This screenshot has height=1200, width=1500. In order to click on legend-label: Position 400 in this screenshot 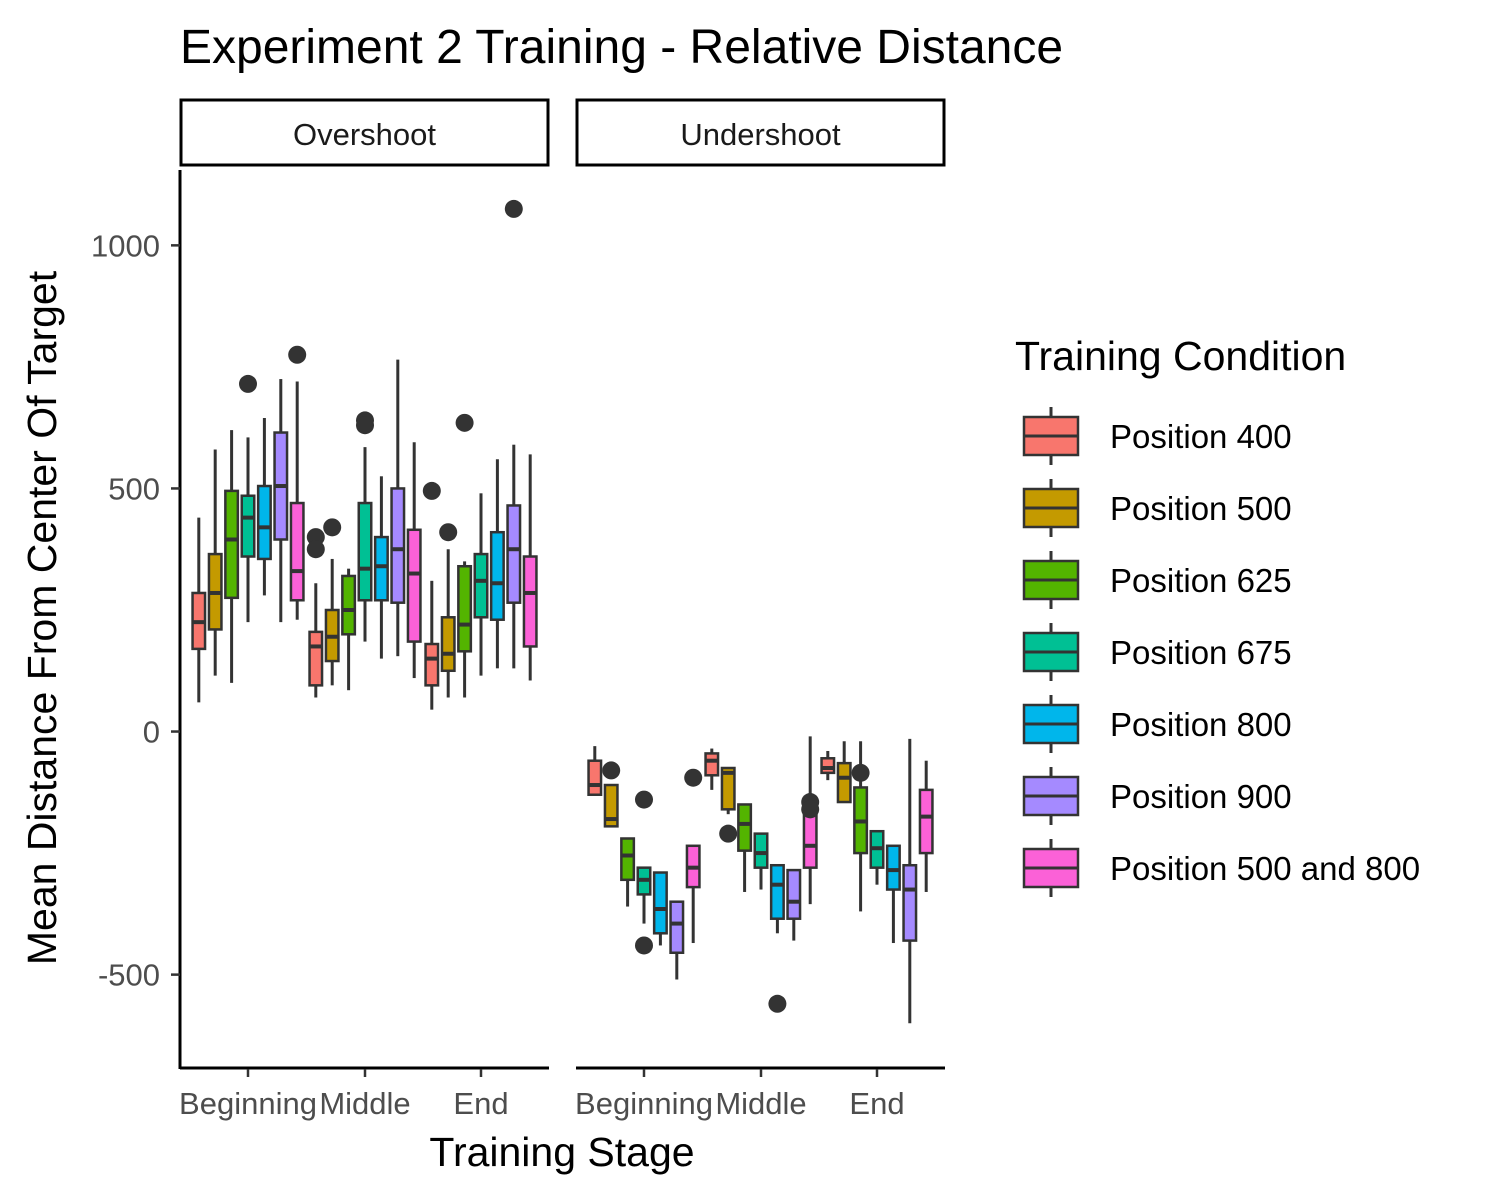, I will do `click(1201, 436)`.